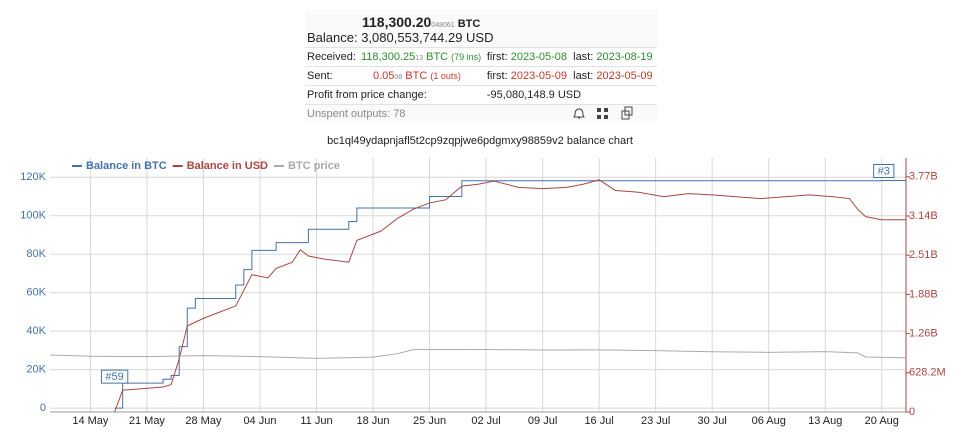 This screenshot has height=432, width=955. I want to click on row-label: Received:, so click(332, 57).